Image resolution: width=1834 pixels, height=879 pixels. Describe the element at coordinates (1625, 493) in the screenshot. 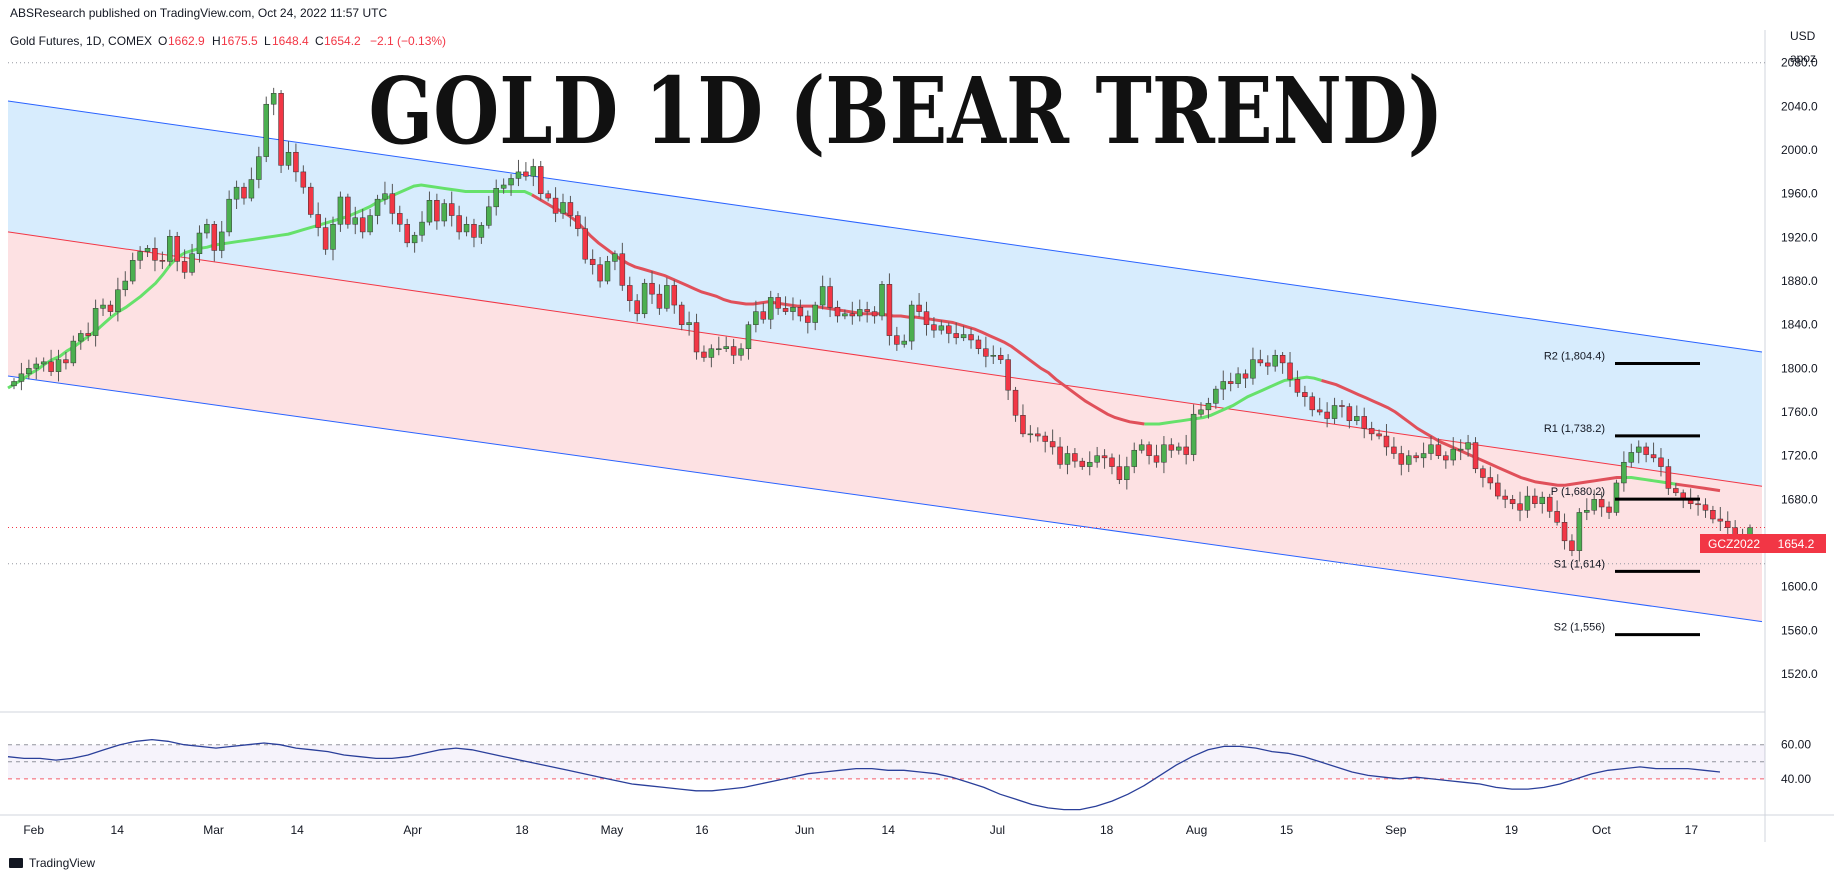

I see `pivot-level: P (1,680.2)` at that location.